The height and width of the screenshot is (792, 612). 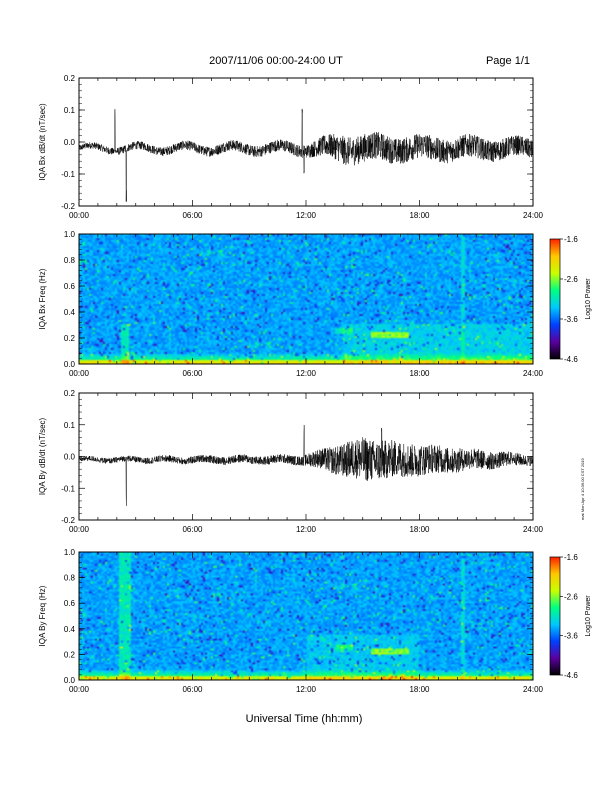 I want to click on y-axis-label: IQA By Freq (Hz), so click(x=42, y=615).